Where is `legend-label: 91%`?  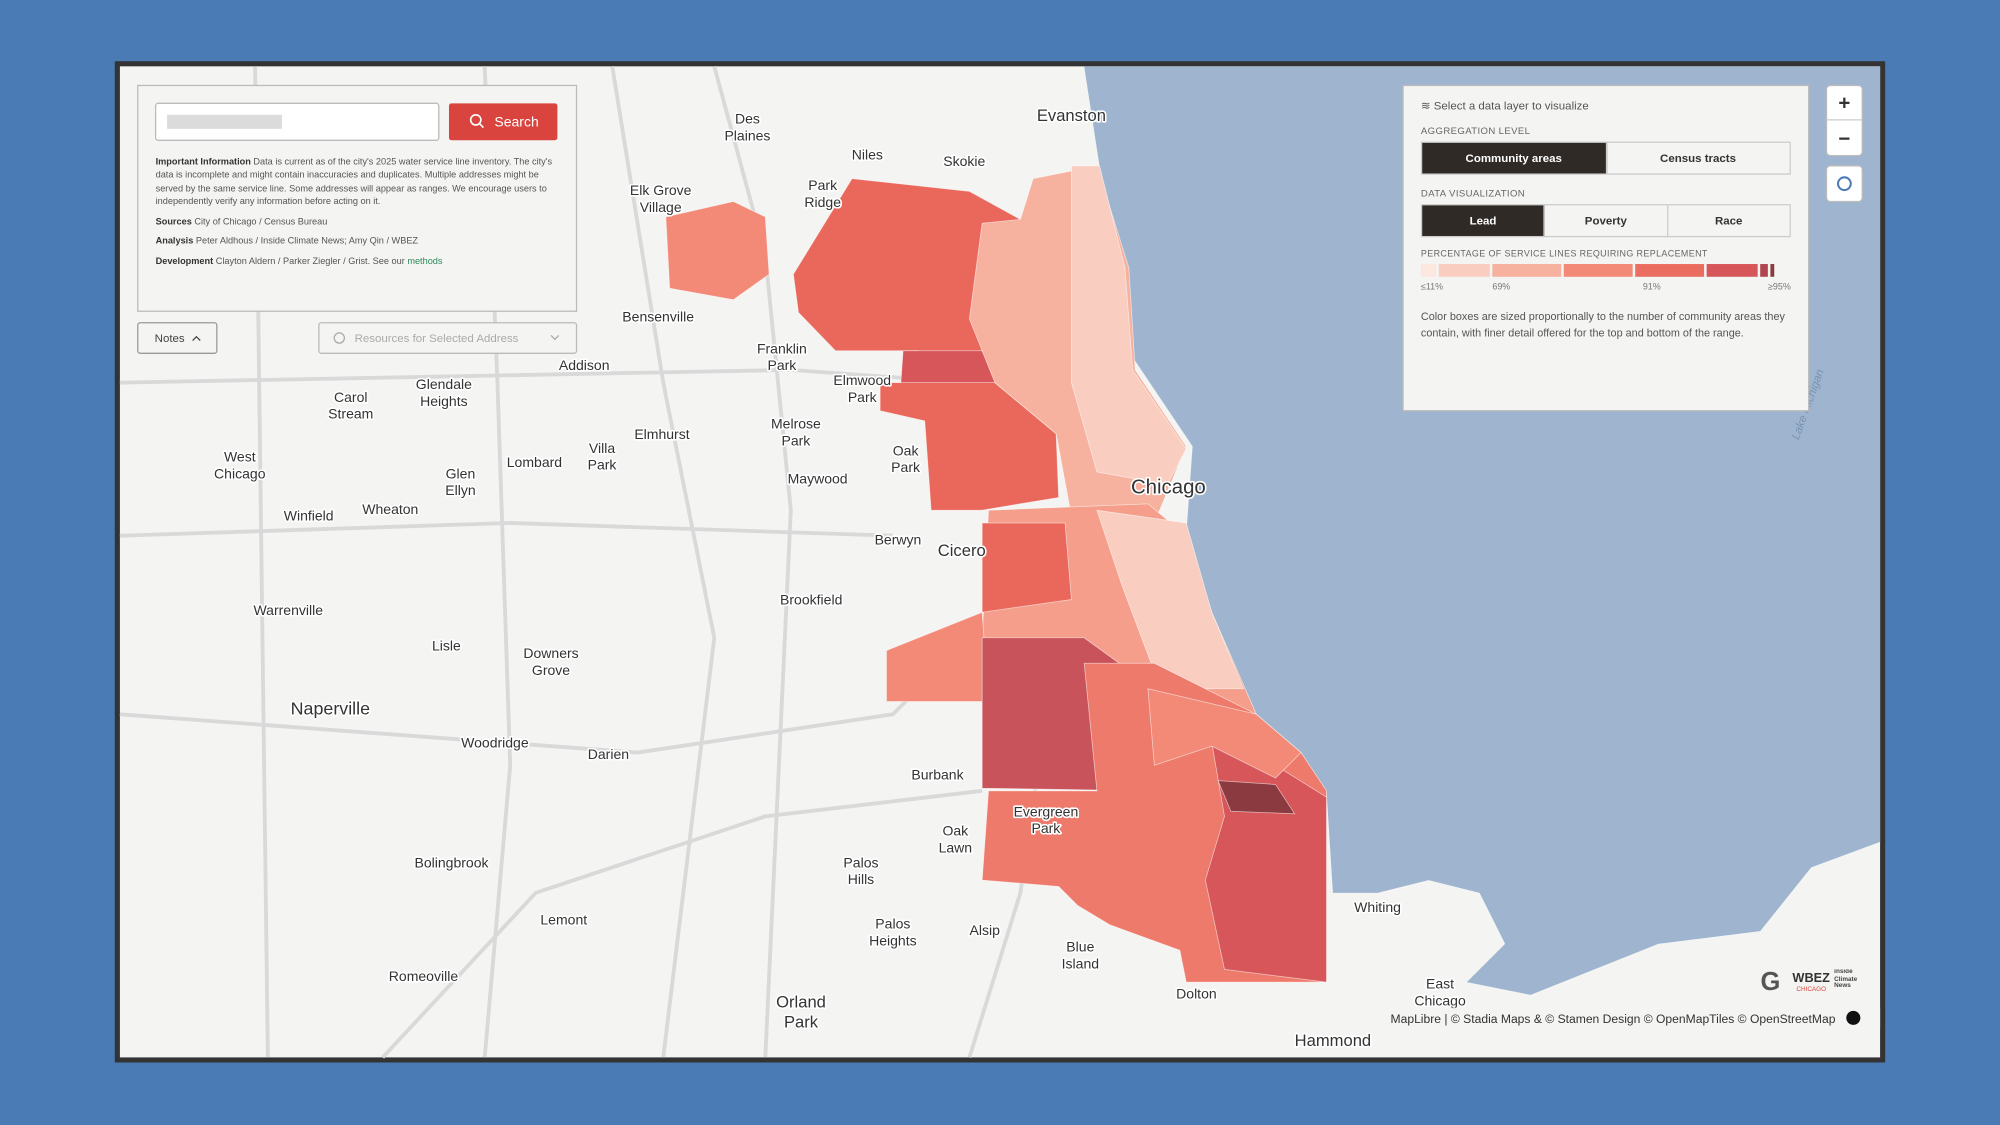
legend-label: 91% is located at coordinates (1651, 288).